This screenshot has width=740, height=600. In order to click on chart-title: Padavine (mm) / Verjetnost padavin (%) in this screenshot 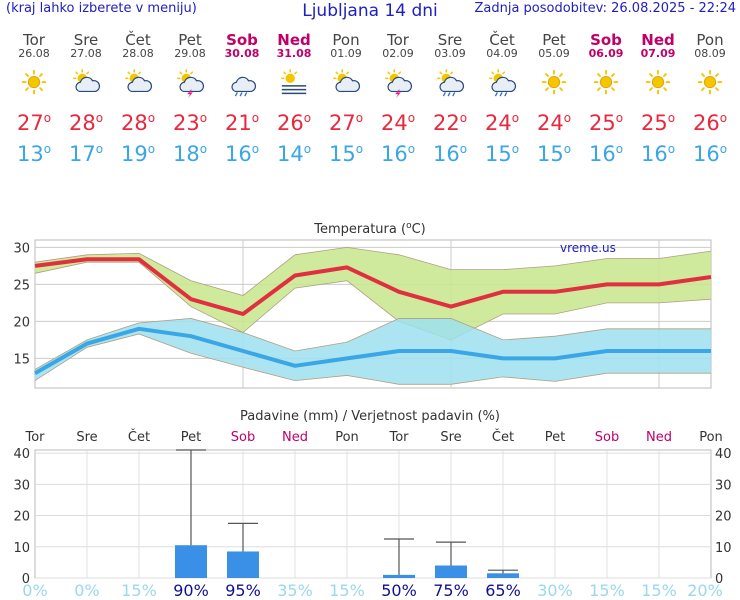, I will do `click(370, 416)`.